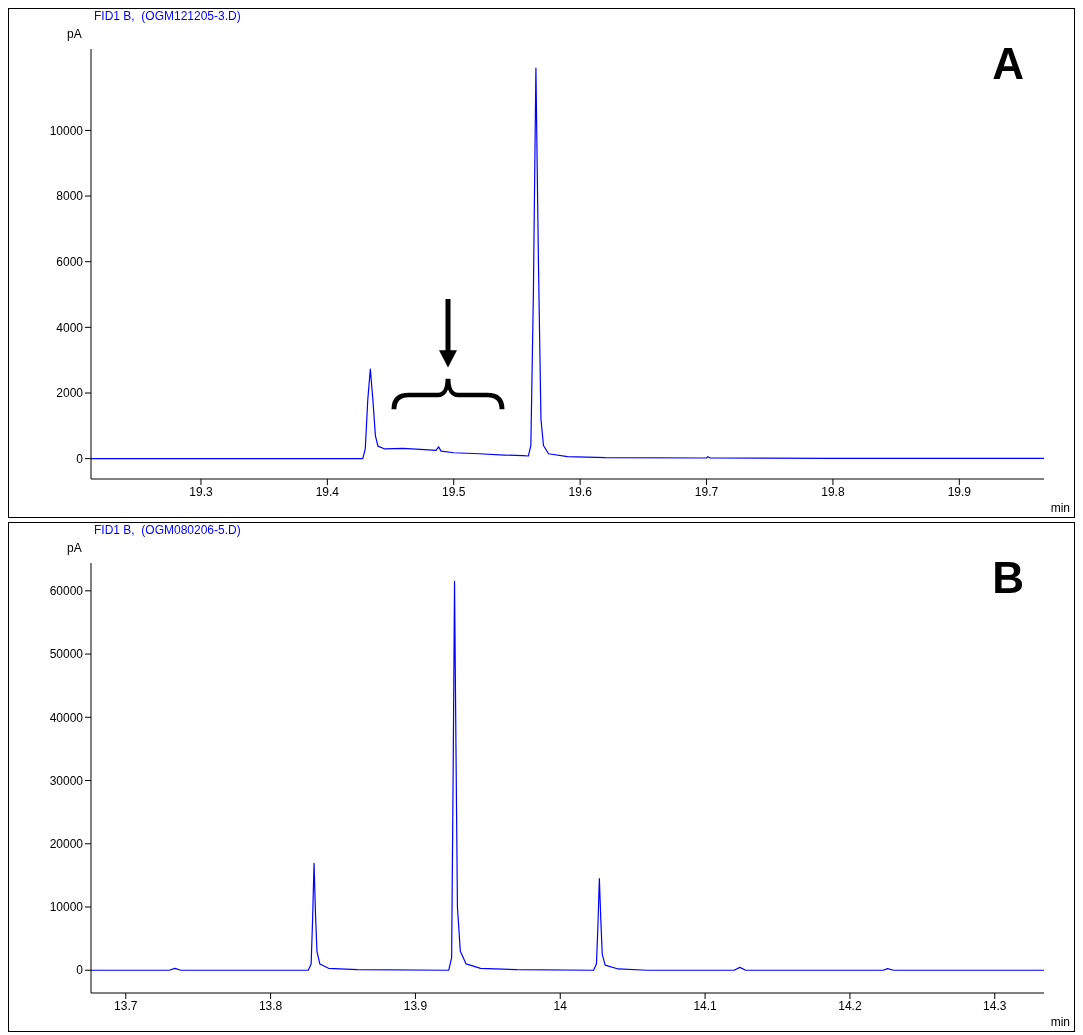 The image size is (1083, 1035). Describe the element at coordinates (706, 491) in the screenshot. I see `x-tick-label: 19.7` at that location.